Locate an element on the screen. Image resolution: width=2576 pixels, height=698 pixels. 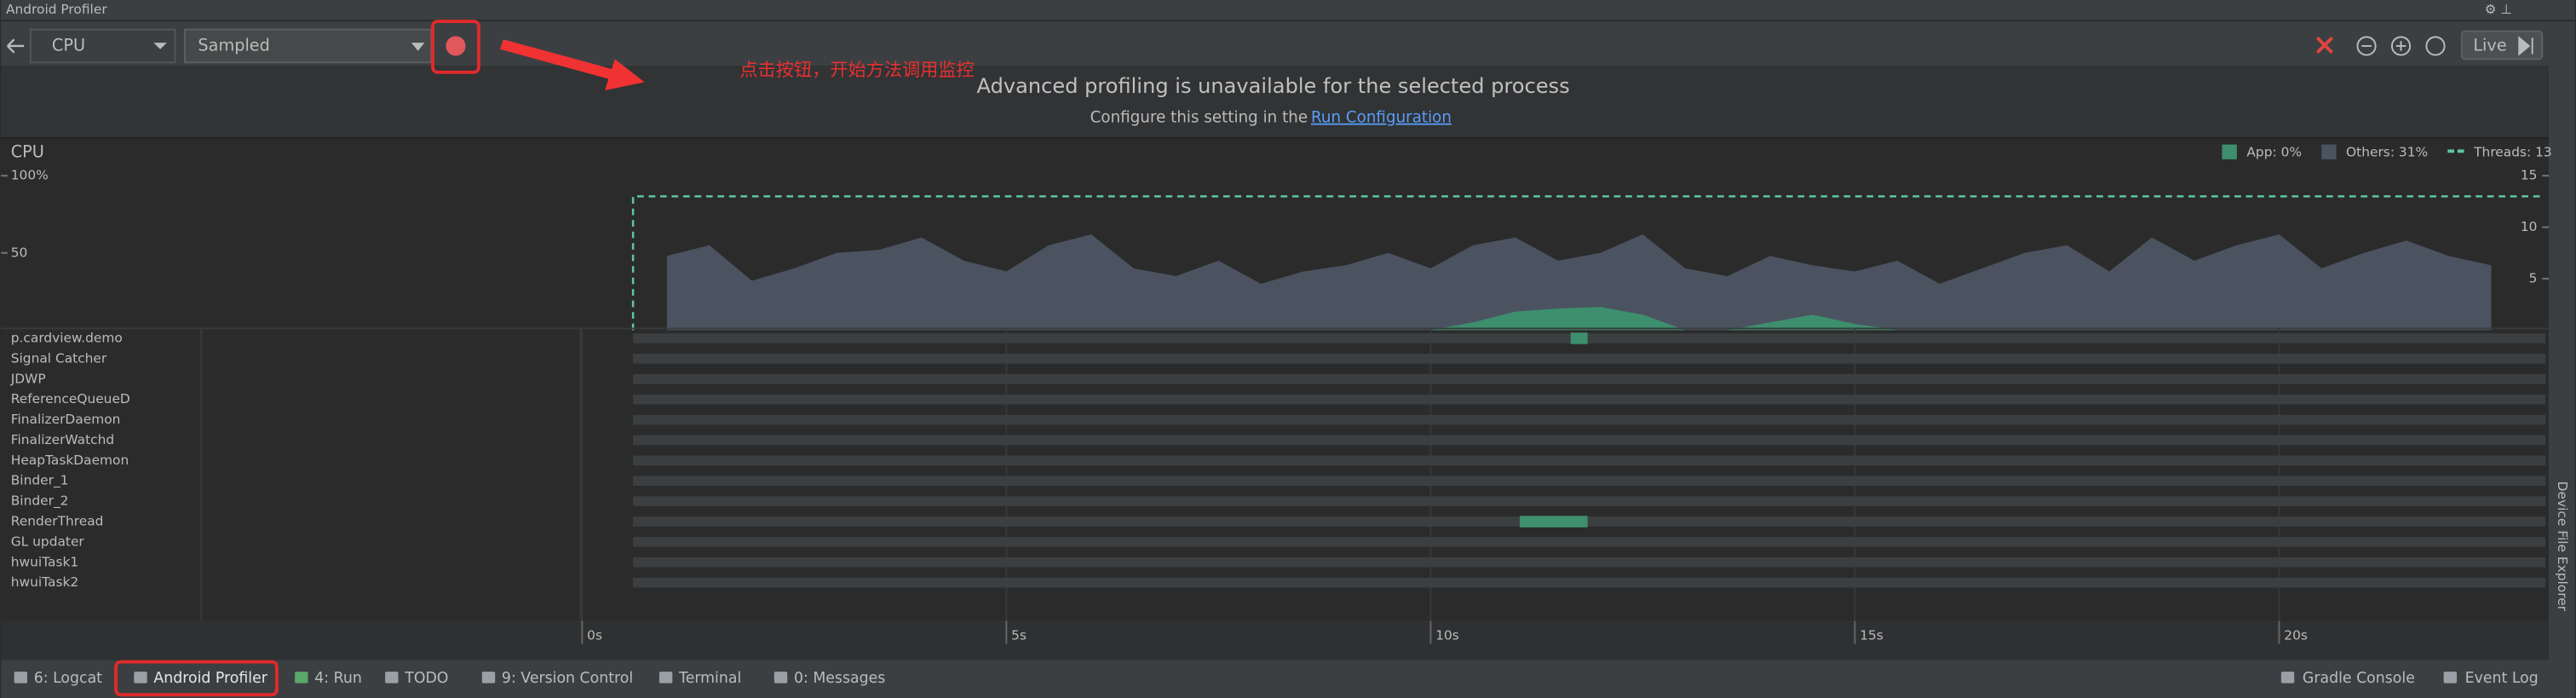
x-tick-label: 0s is located at coordinates (594, 635).